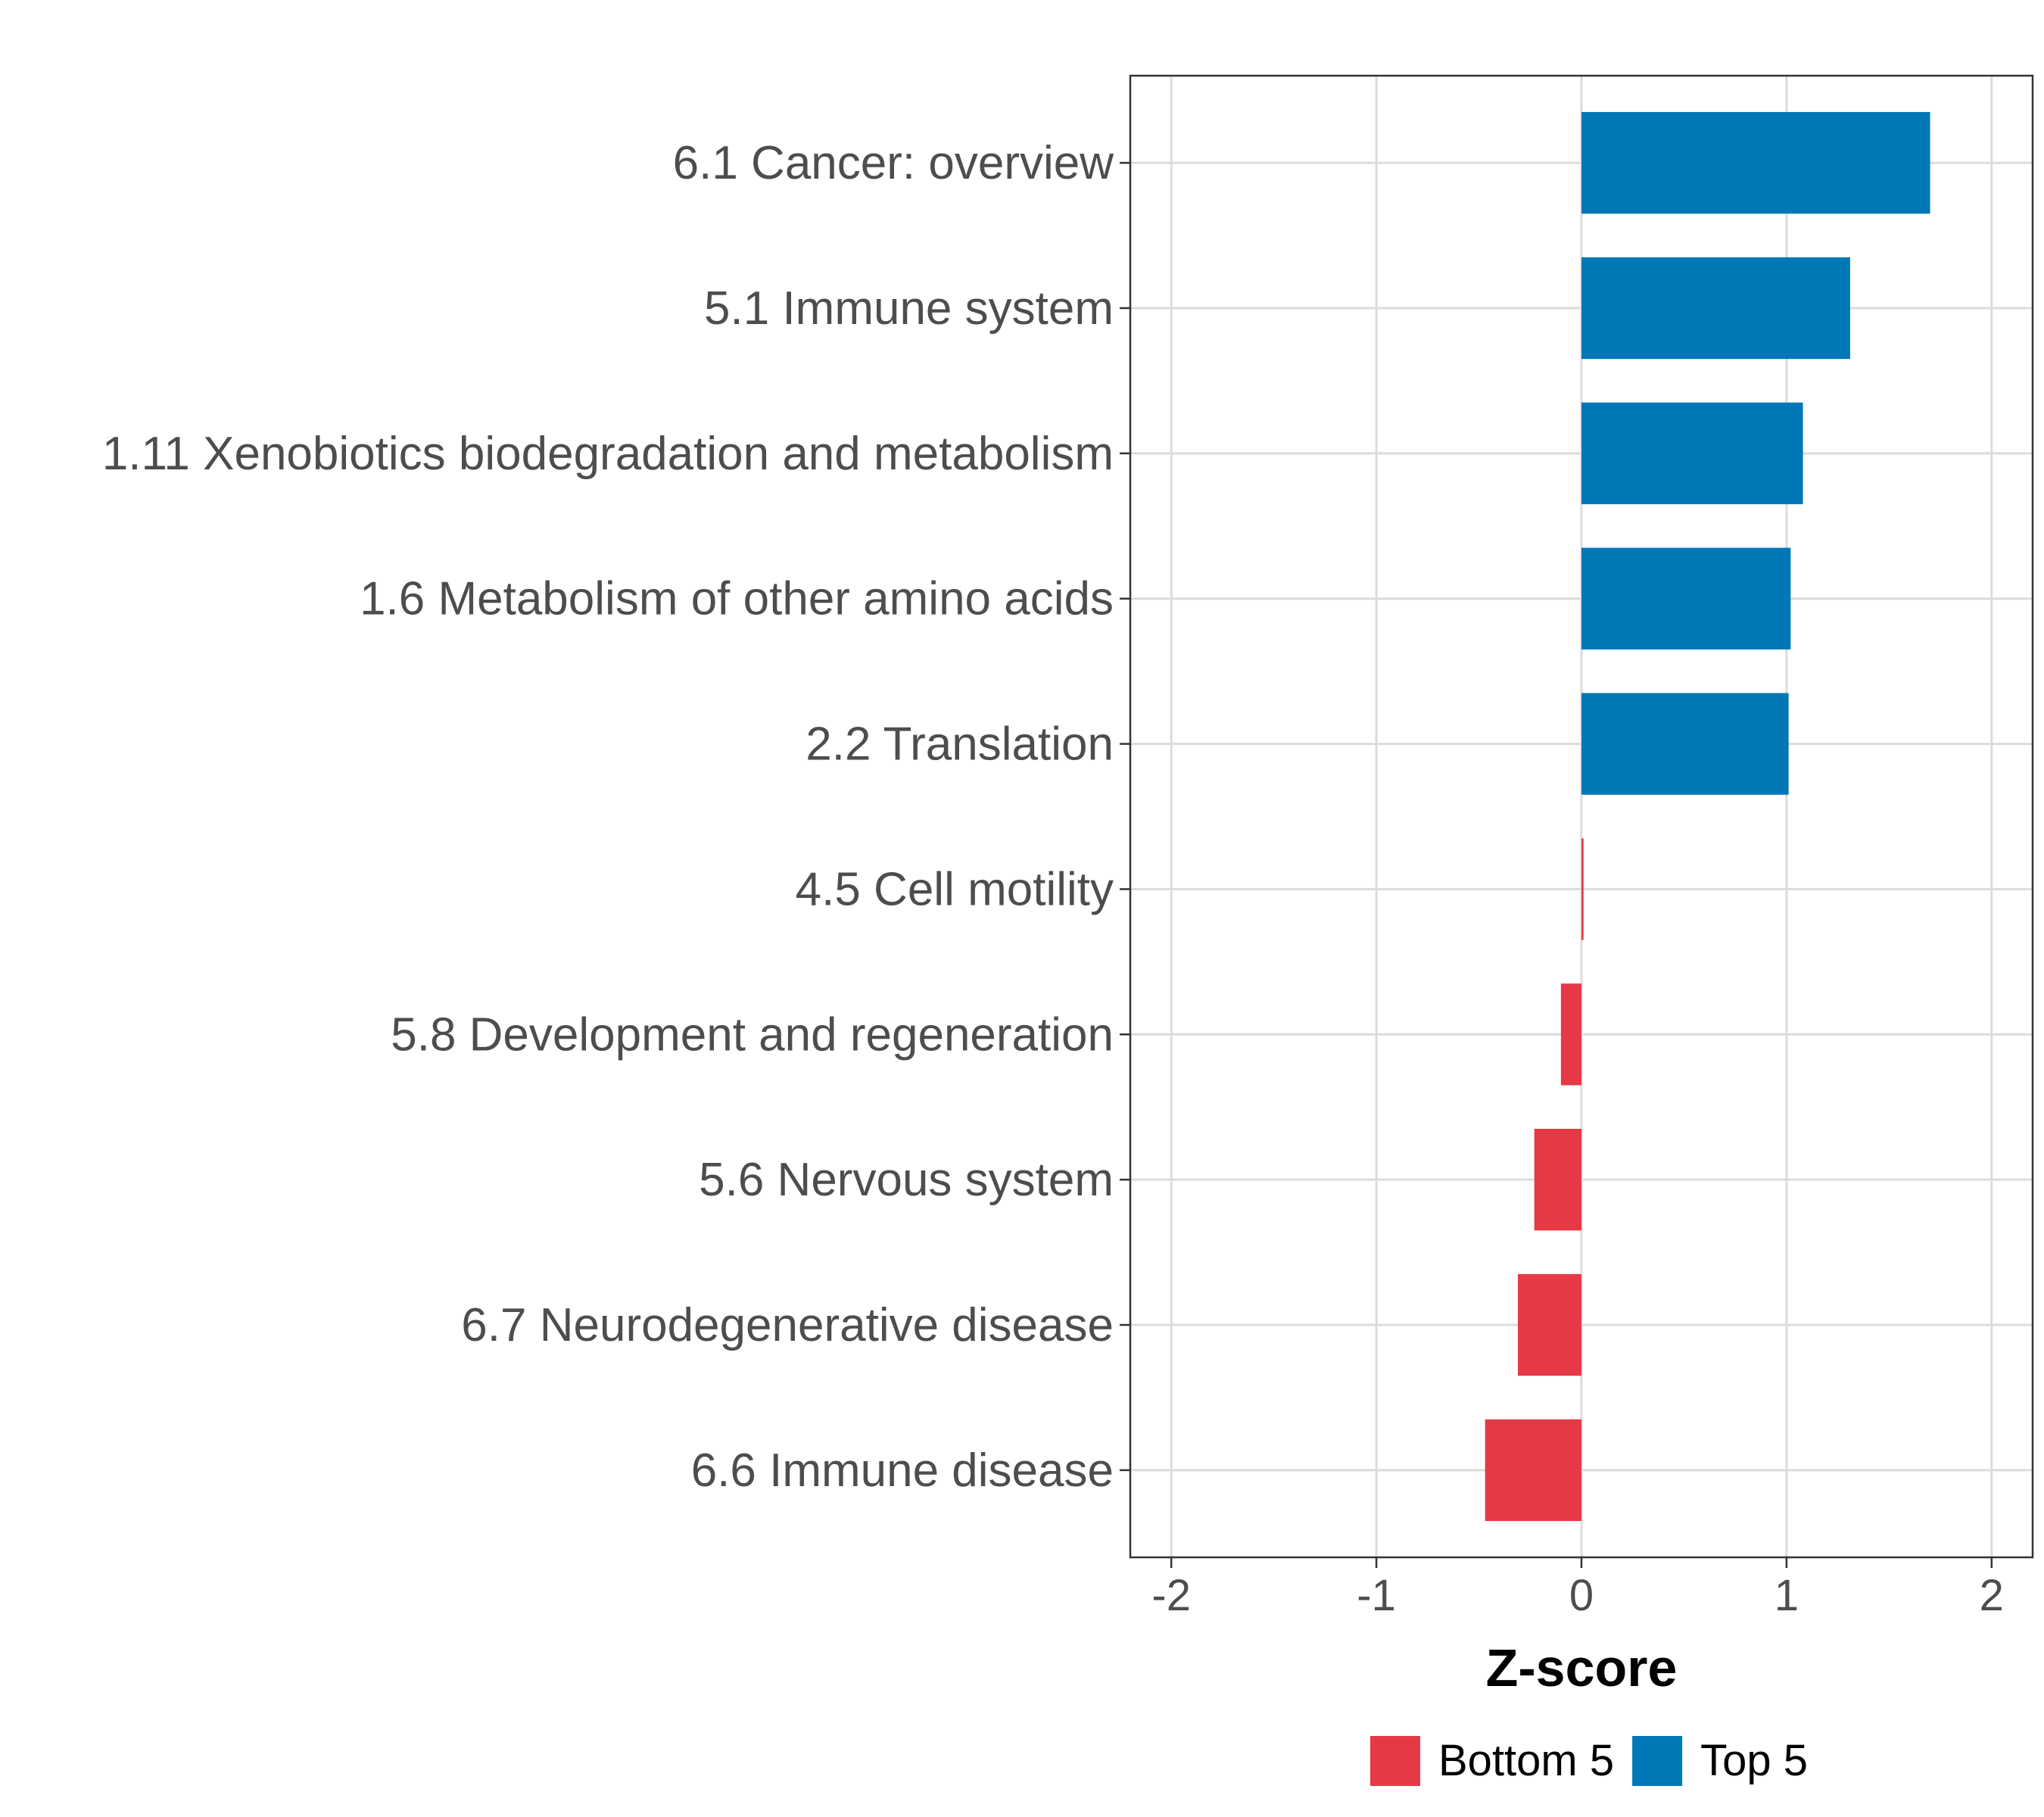 This screenshot has width=2044, height=1817. I want to click on legend-label: Top 5, so click(1754, 1760).